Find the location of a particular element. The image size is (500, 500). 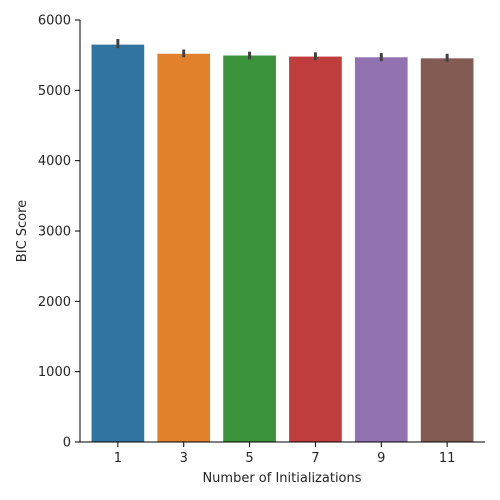

y-tick-label-3000: 3000 is located at coordinates (54, 232).